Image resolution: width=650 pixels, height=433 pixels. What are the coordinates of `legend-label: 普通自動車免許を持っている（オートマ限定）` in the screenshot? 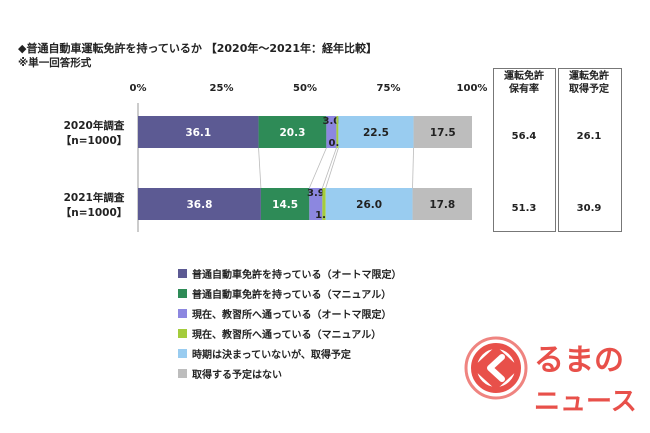 It's located at (297, 275).